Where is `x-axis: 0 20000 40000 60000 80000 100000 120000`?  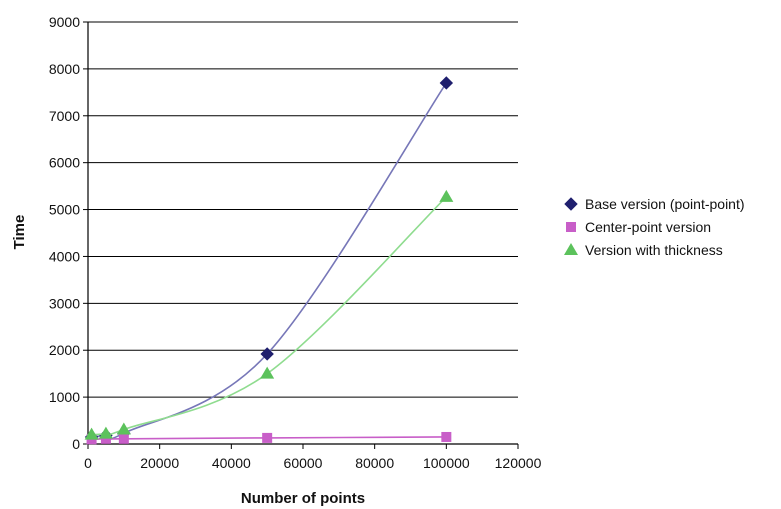
x-axis: 0 20000 40000 60000 80000 100000 120000 is located at coordinates (313, 457).